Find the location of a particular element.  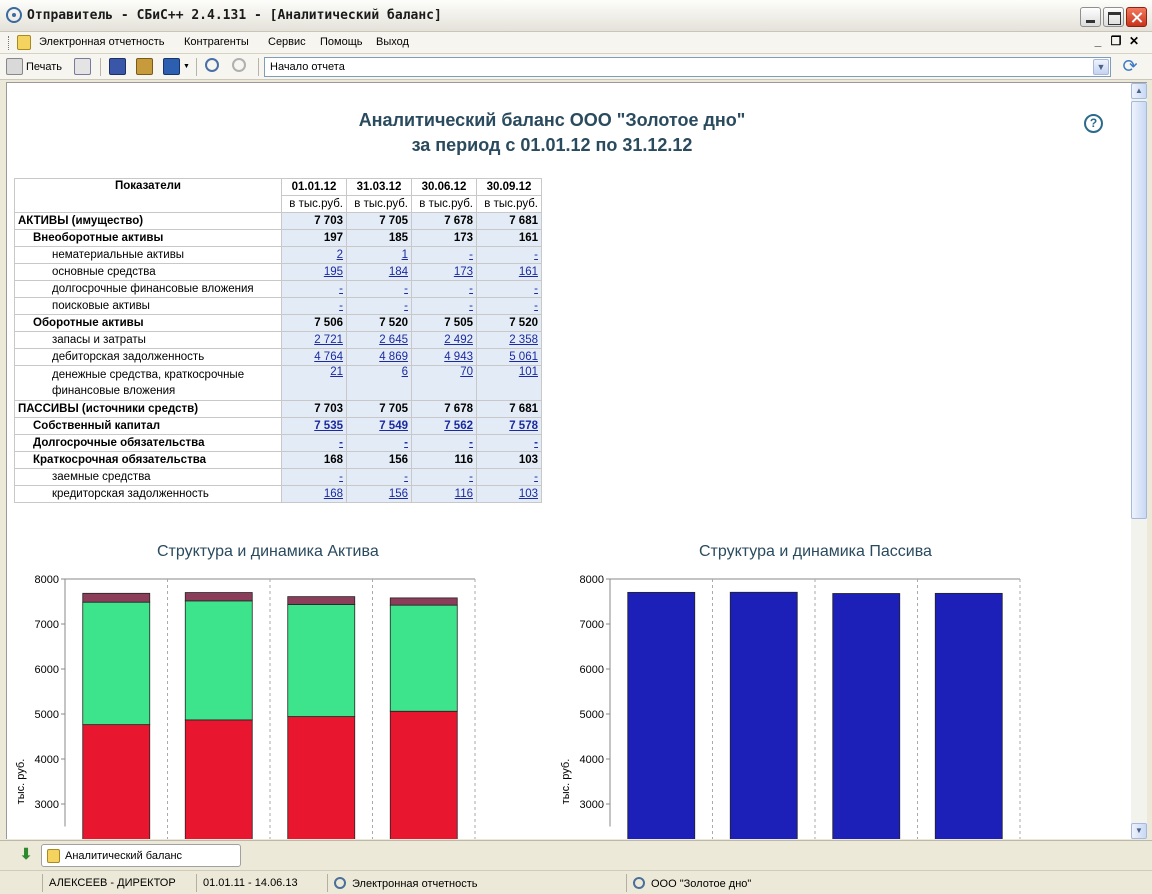

value-cell: 103 is located at coordinates (509, 494).